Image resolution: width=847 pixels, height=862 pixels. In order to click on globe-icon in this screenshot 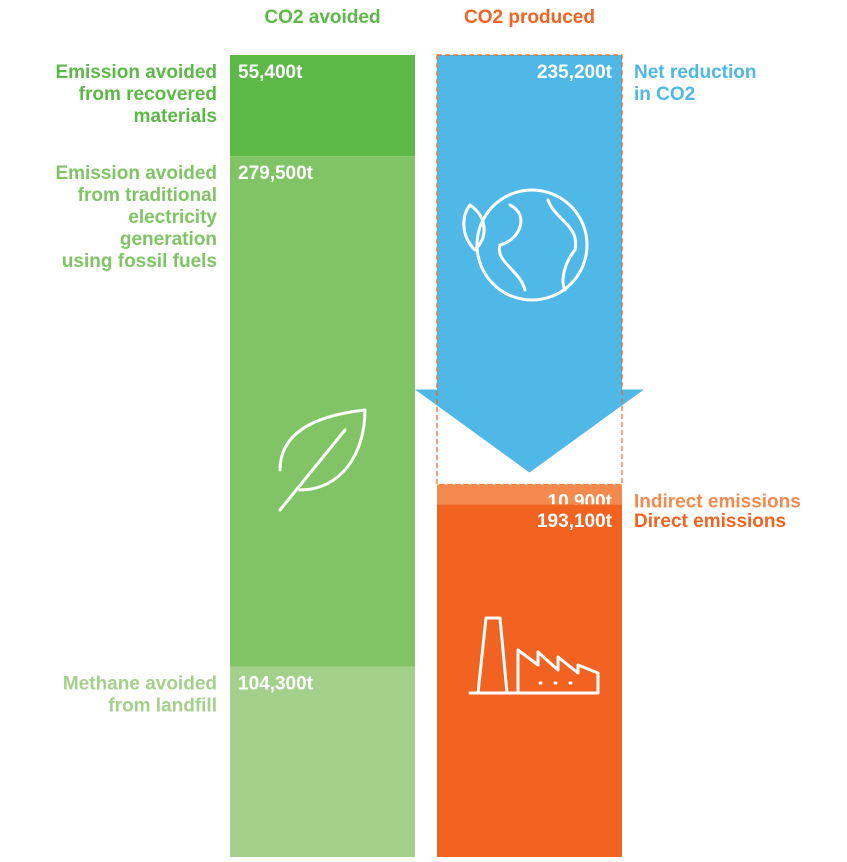, I will do `click(532, 245)`.